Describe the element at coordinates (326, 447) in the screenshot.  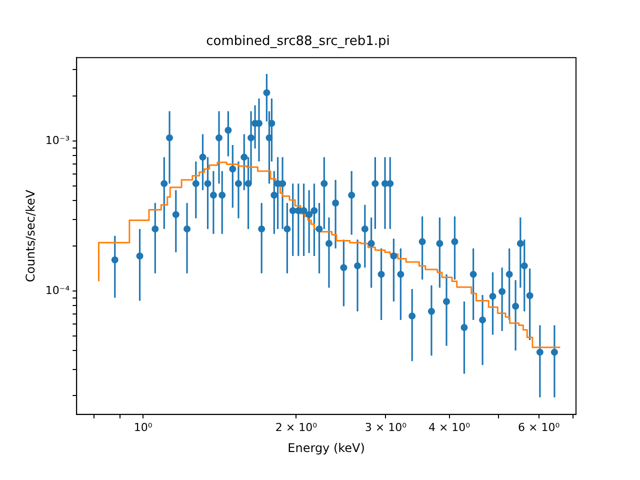
I see `x-axis-title: Energy (keV)` at that location.